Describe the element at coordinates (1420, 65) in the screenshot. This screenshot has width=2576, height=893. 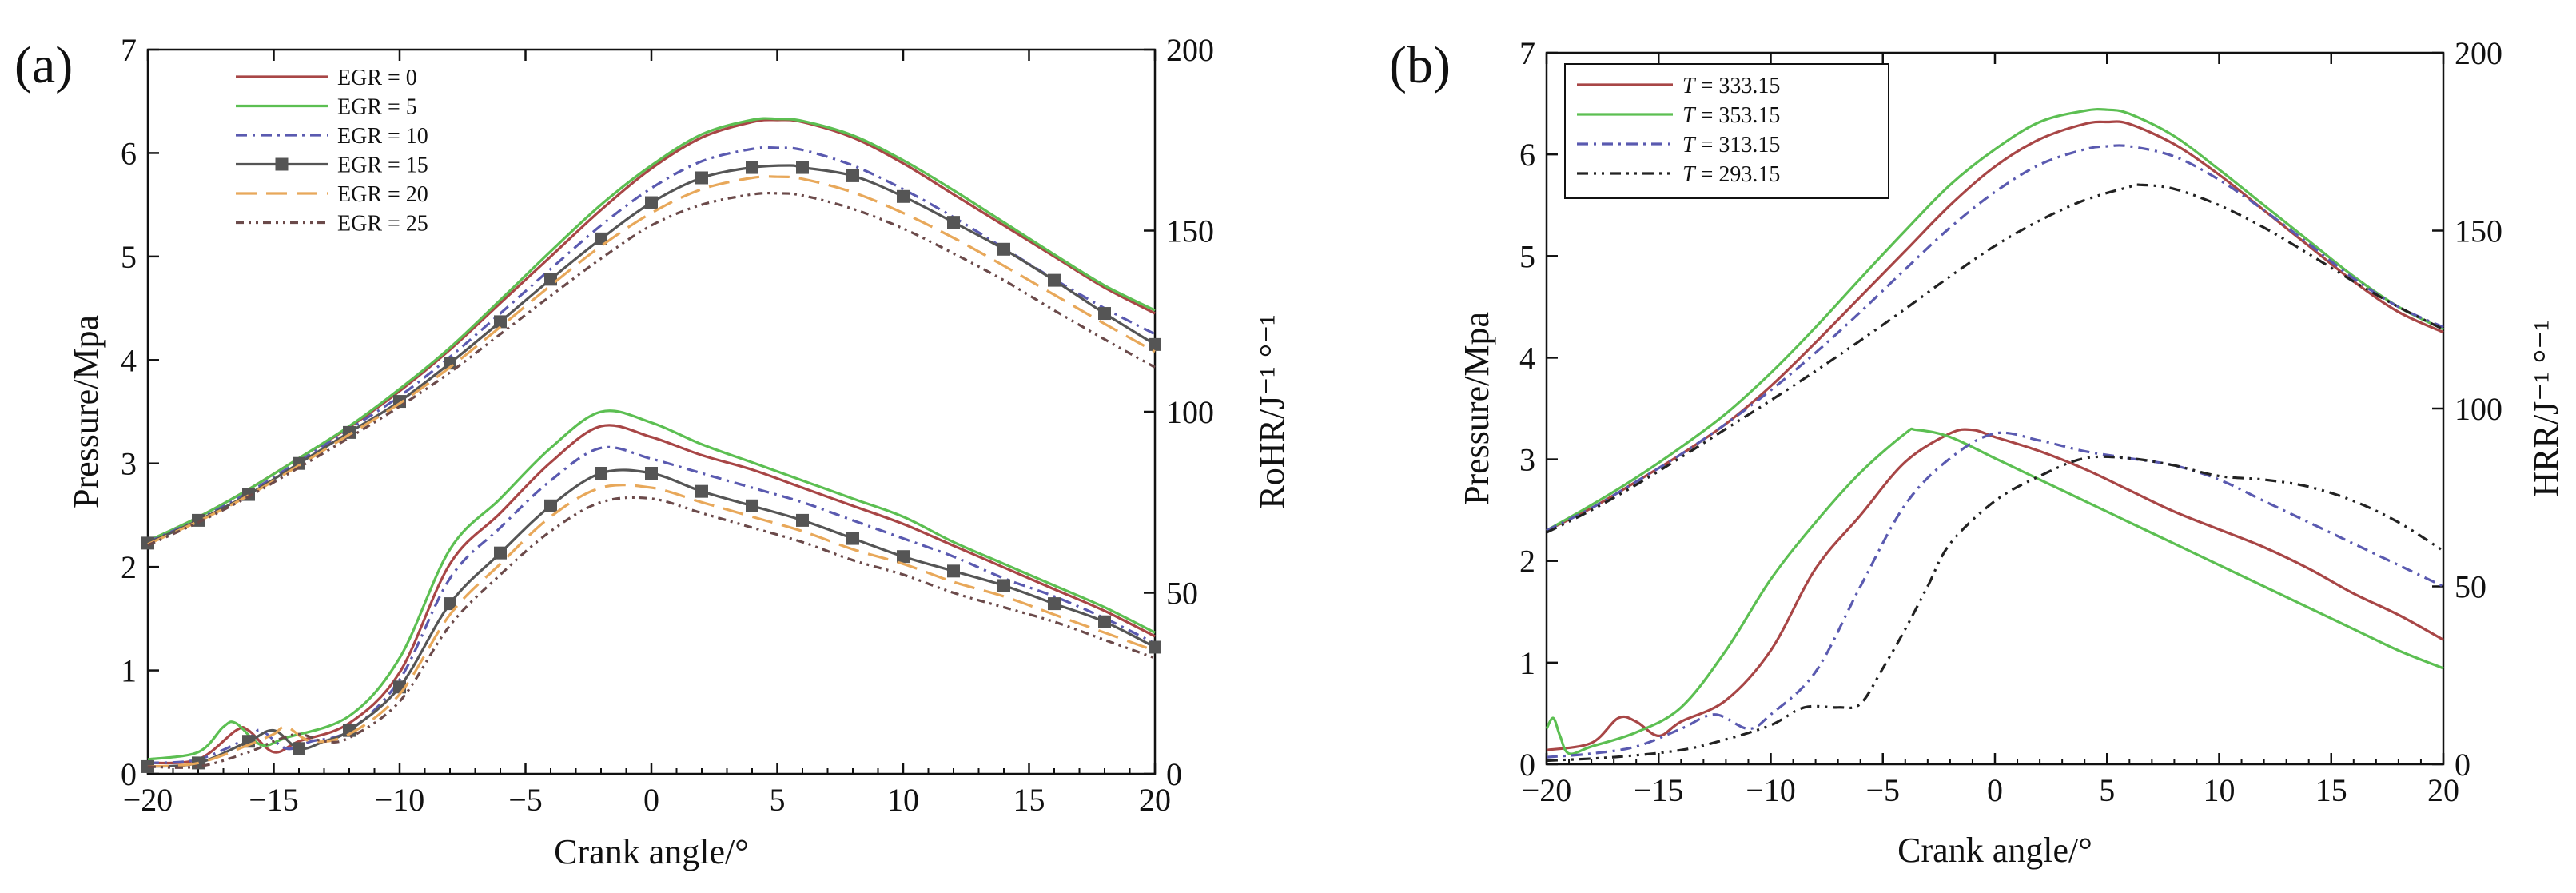
I see `panel-label-b: (b)` at that location.